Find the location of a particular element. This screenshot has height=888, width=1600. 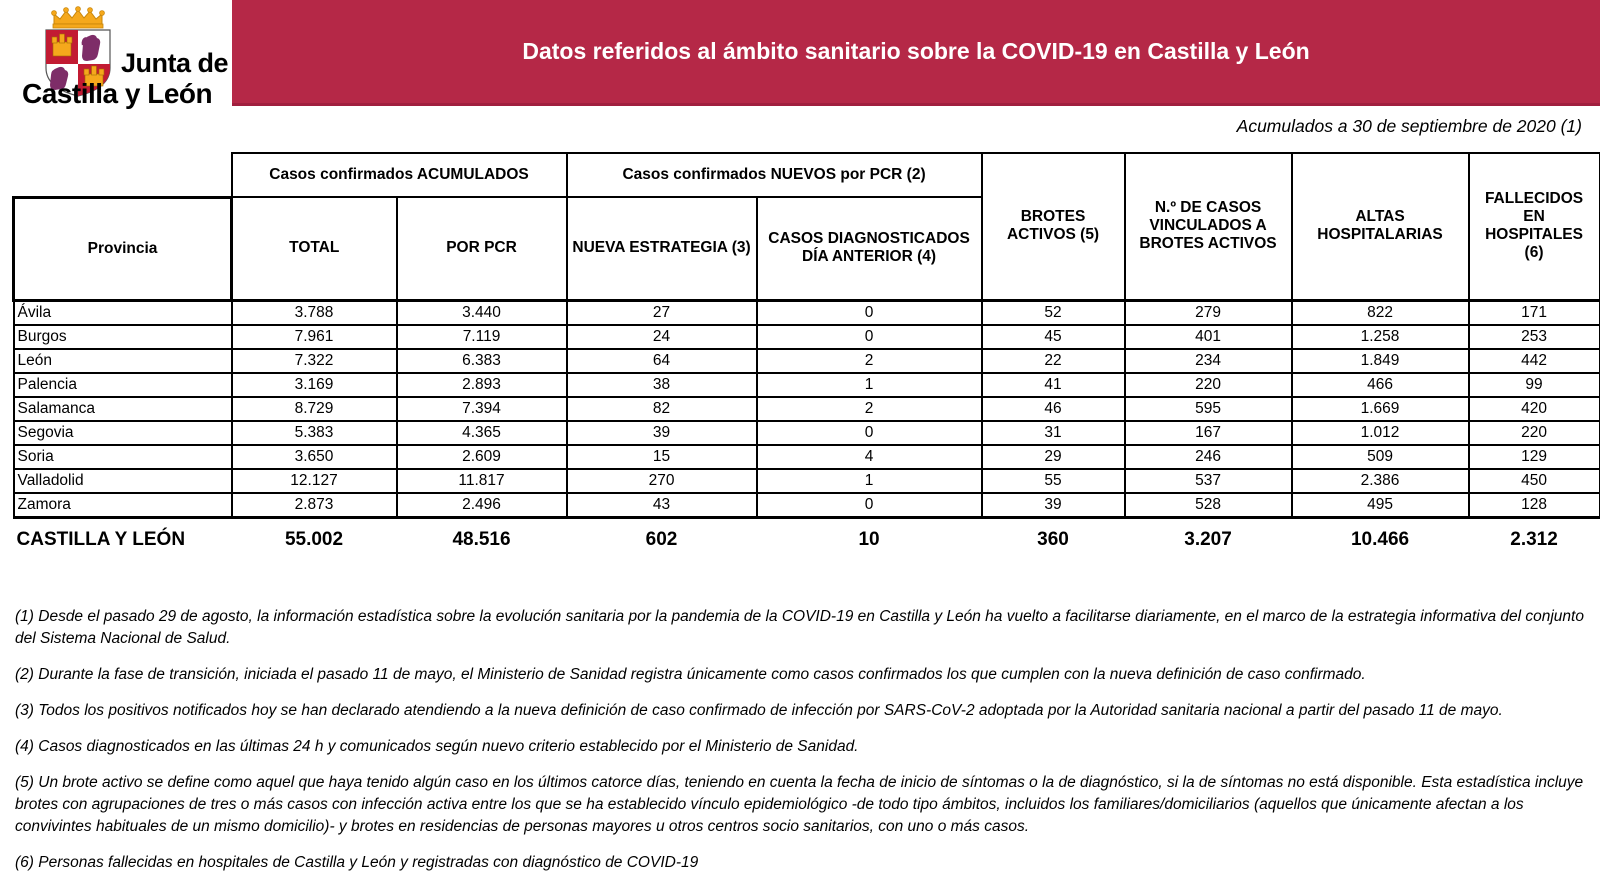

total-cell: 2.312 is located at coordinates (1534, 539).